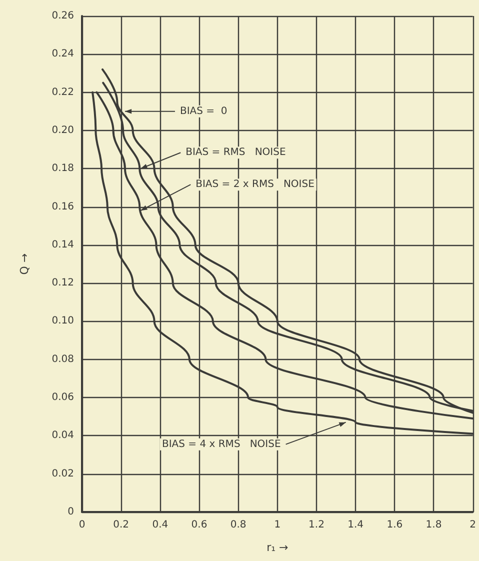 The width and height of the screenshot is (479, 561). I want to click on y-tick-label: 0.26, so click(63, 16).